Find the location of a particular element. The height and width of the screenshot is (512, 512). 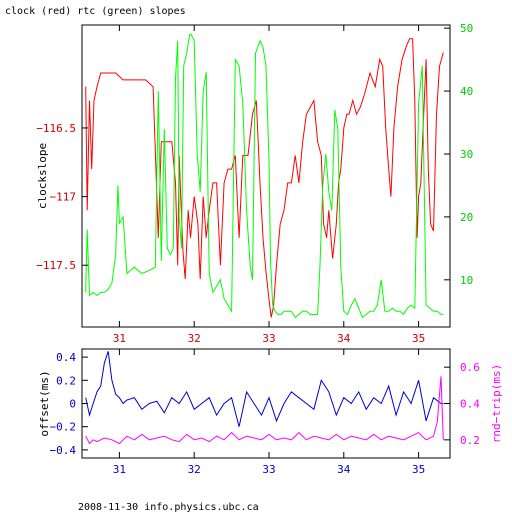

offset-right-tick-label: 0.4 is located at coordinates (470, 404).